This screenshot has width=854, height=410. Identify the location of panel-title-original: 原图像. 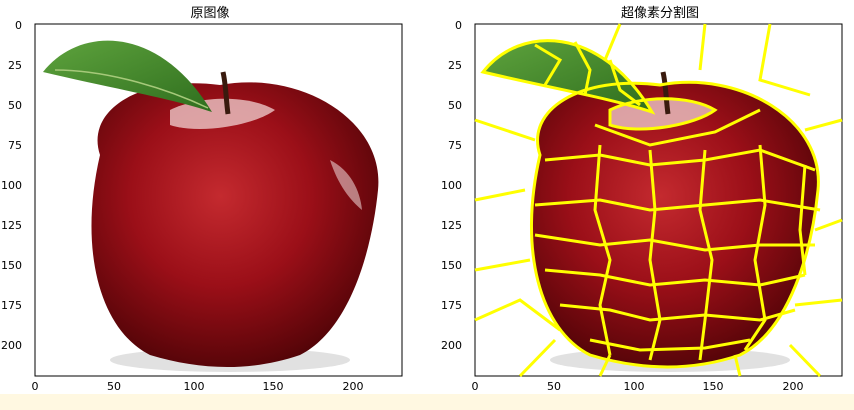
(210, 13).